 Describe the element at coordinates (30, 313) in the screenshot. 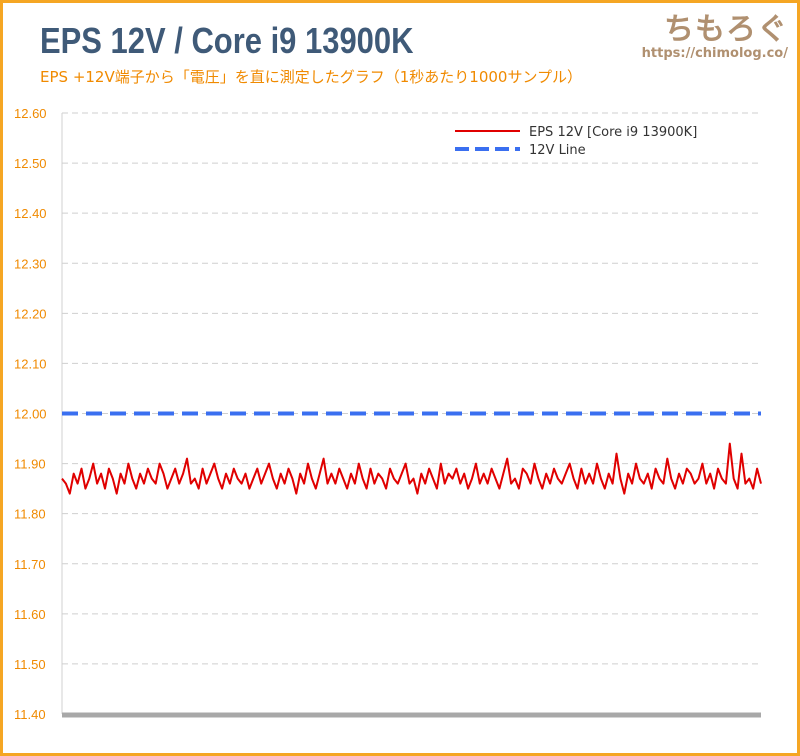

I see `y-tick-label: 12.20` at that location.